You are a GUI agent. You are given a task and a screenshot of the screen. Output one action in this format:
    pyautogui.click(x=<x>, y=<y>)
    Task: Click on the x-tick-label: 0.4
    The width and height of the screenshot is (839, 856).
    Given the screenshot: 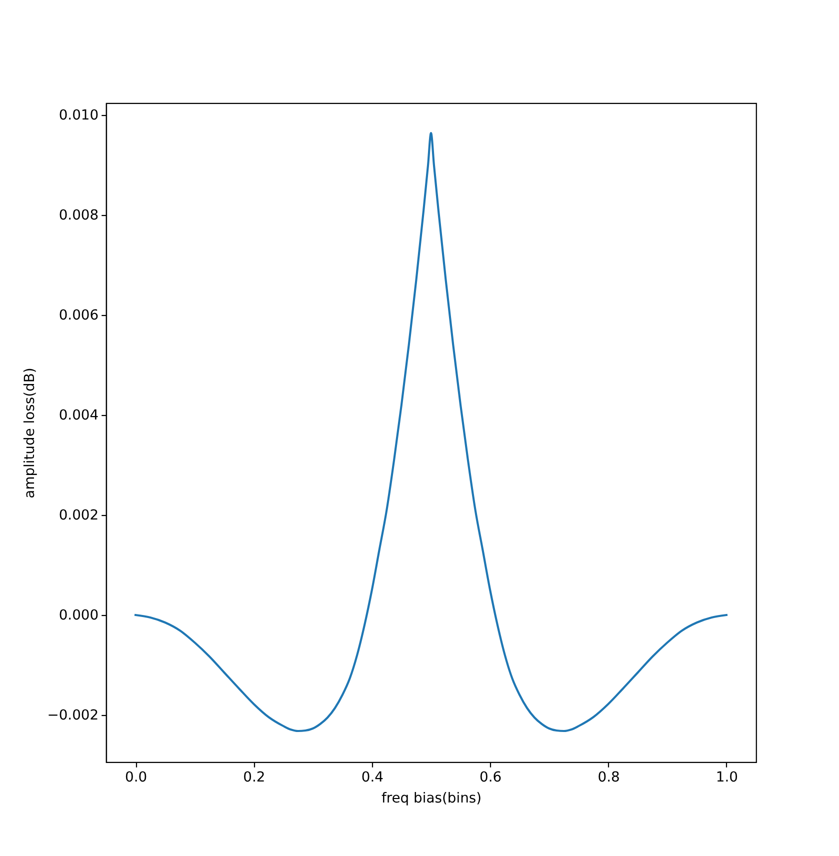 What is the action you would take?
    pyautogui.click(x=372, y=777)
    